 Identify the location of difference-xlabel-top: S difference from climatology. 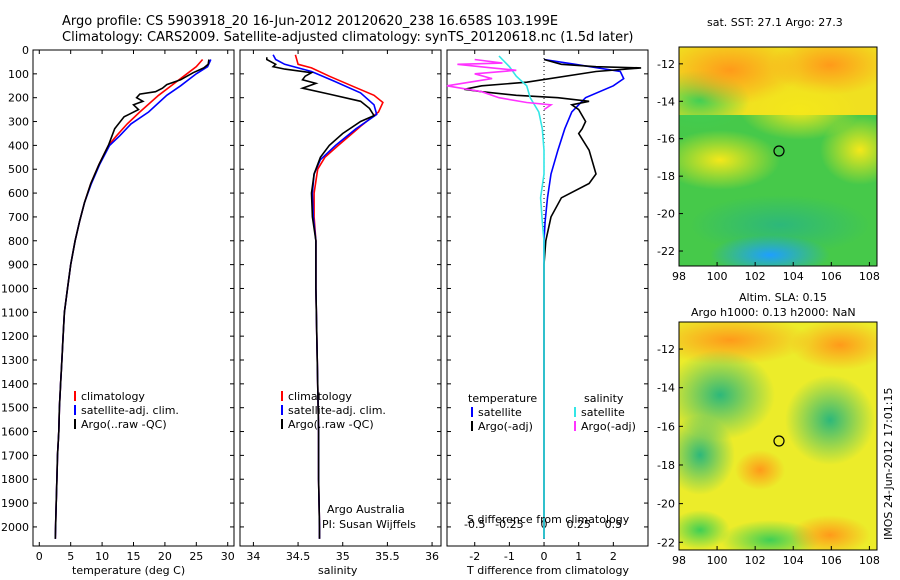
(548, 519).